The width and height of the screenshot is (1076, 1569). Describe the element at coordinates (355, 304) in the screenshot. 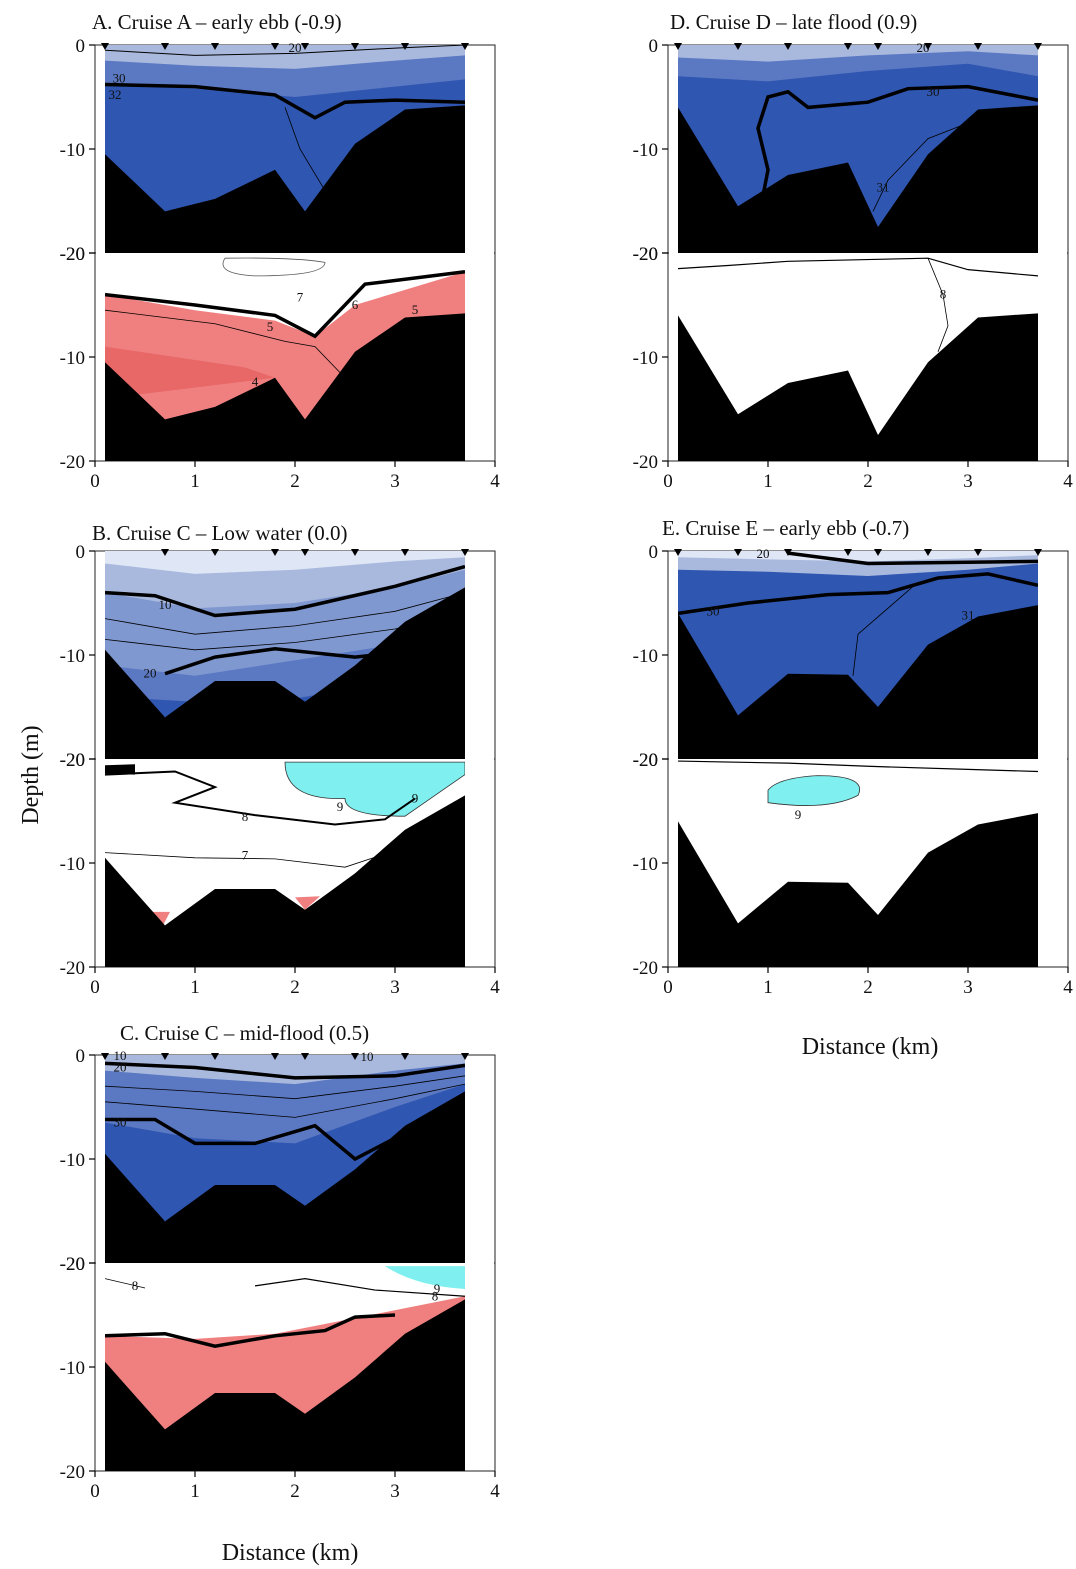

I see `contour-label: 6` at that location.